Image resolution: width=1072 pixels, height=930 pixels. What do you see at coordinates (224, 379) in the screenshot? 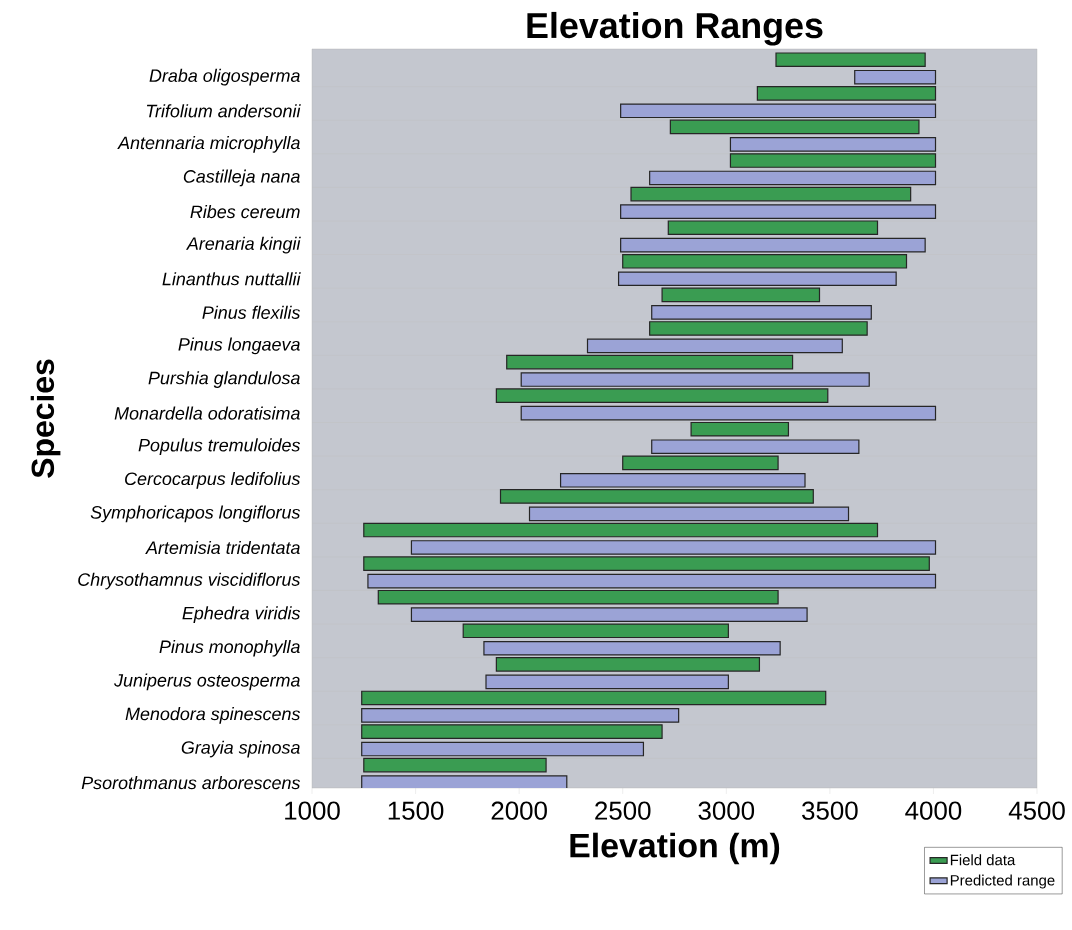
I see `y-tick-label: Purshia glandulosa` at bounding box center [224, 379].